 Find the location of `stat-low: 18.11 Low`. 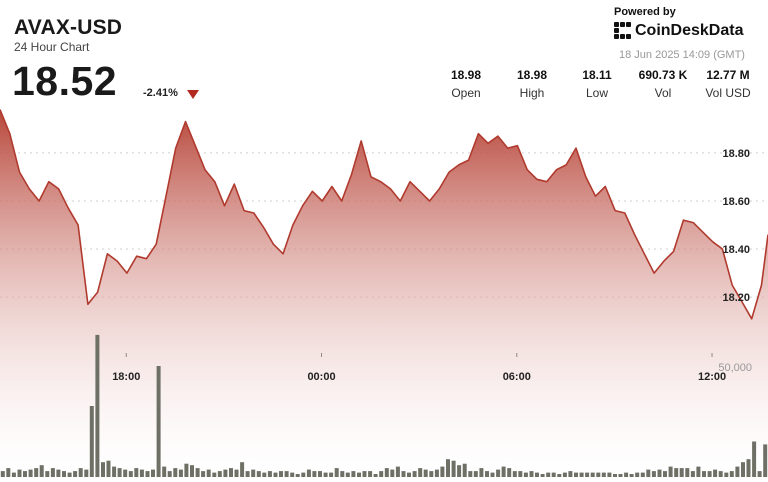

stat-low: 18.11 Low is located at coordinates (597, 84).